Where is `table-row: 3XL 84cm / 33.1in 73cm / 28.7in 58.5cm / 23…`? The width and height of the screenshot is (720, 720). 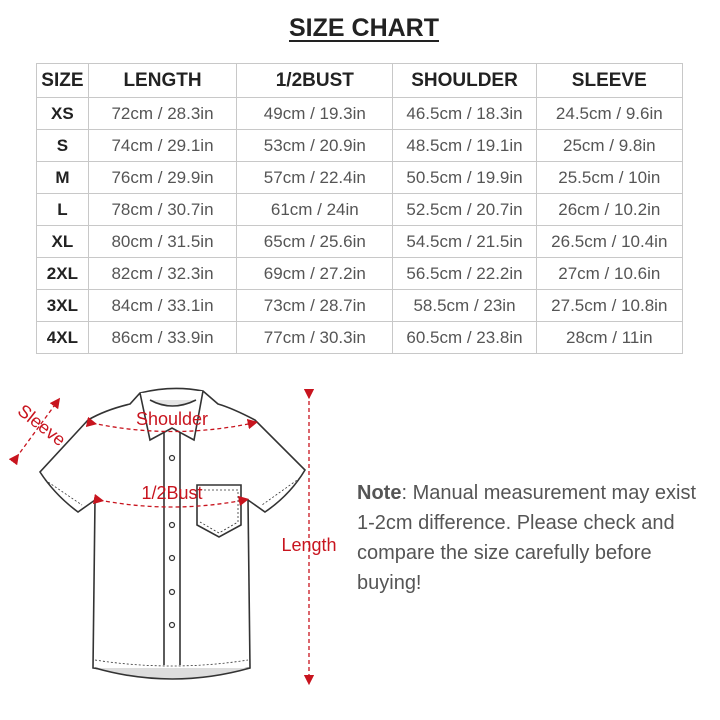
table-row: 3XL 84cm / 33.1in 73cm / 28.7in 58.5cm / 23… is located at coordinates (360, 305).